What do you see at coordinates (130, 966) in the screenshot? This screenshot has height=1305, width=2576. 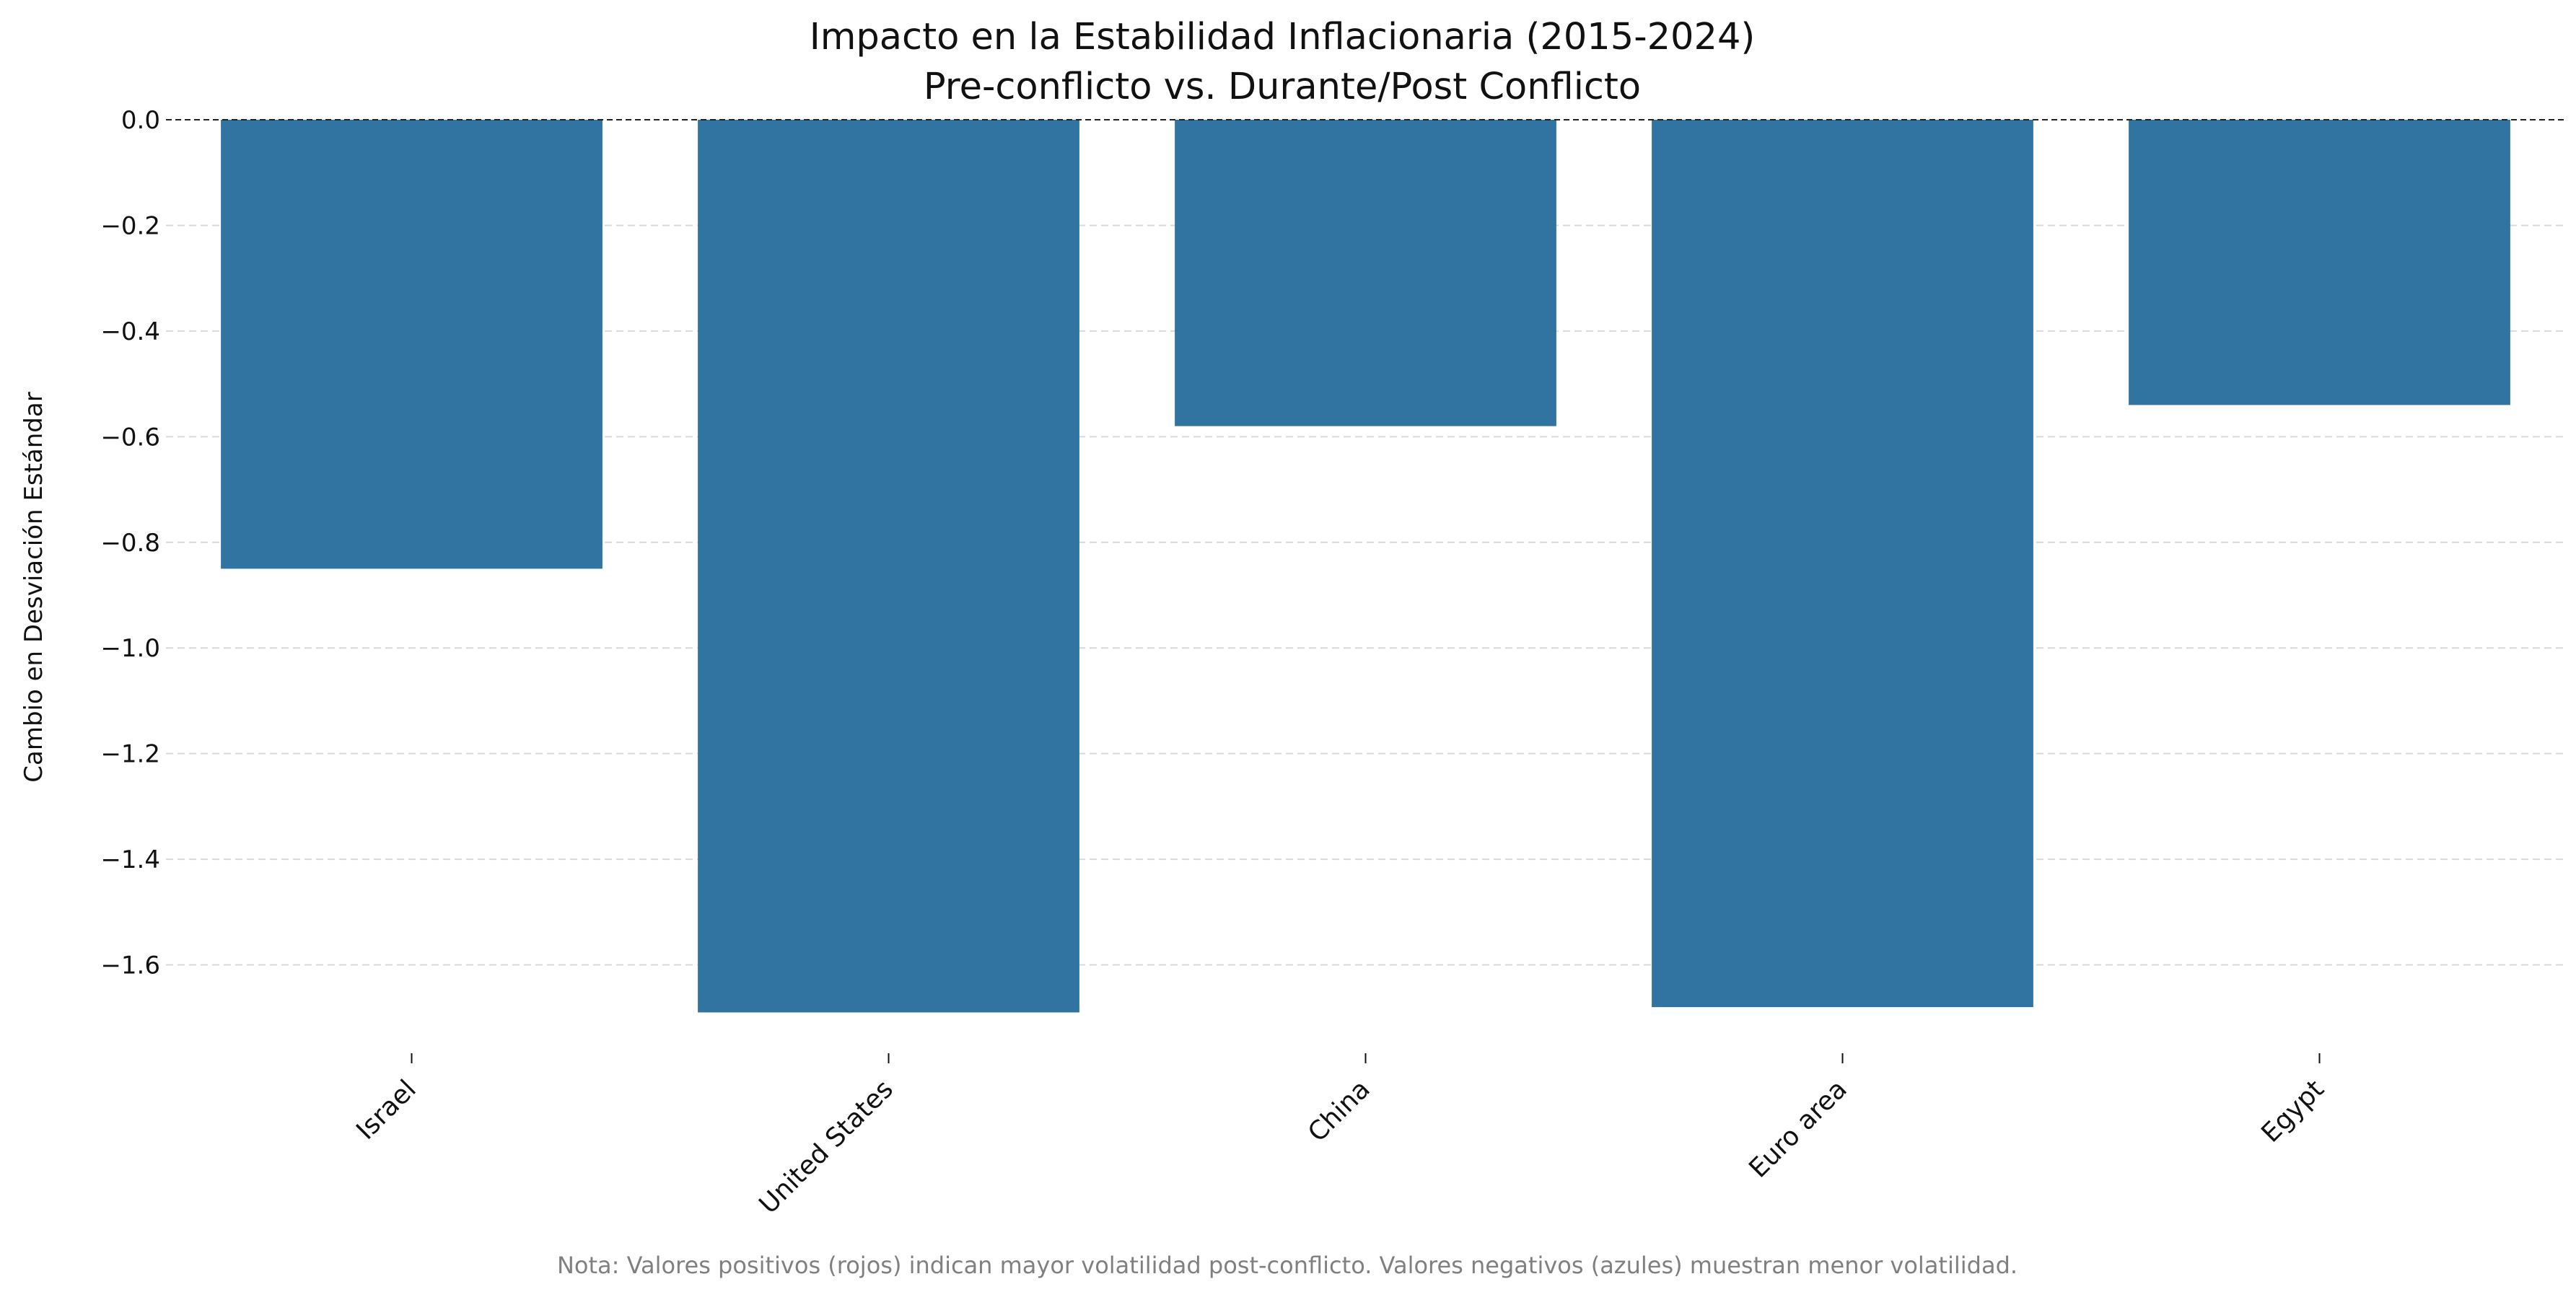 I see `y-tick-label: −1.6` at bounding box center [130, 966].